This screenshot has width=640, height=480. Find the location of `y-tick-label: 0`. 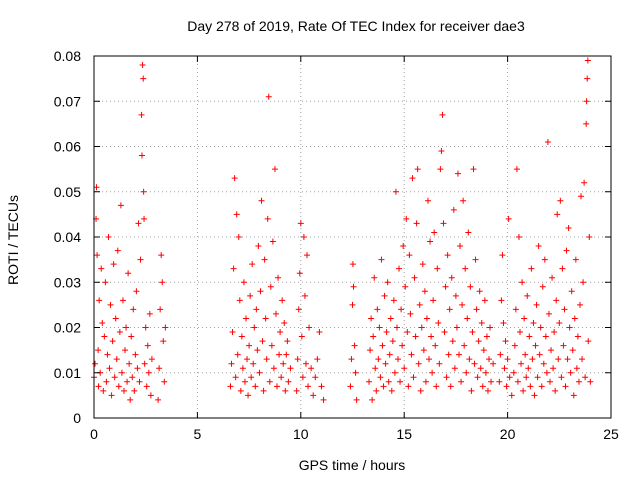

y-tick-label: 0 is located at coordinates (77, 418).